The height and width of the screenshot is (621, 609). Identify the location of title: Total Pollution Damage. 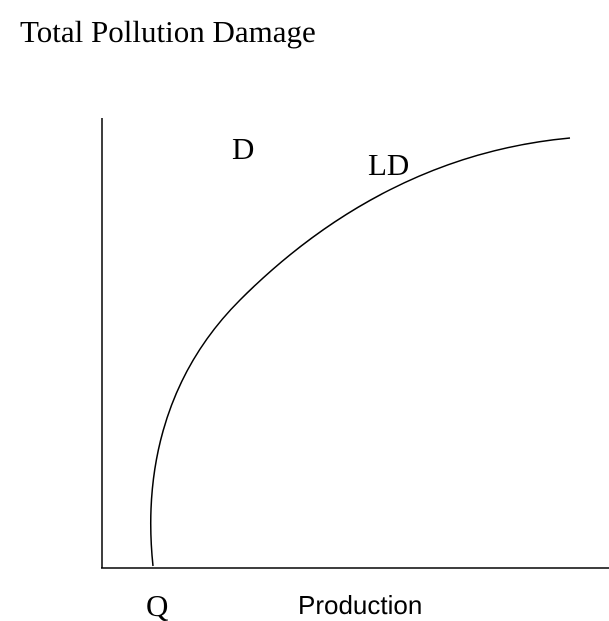
(168, 31).